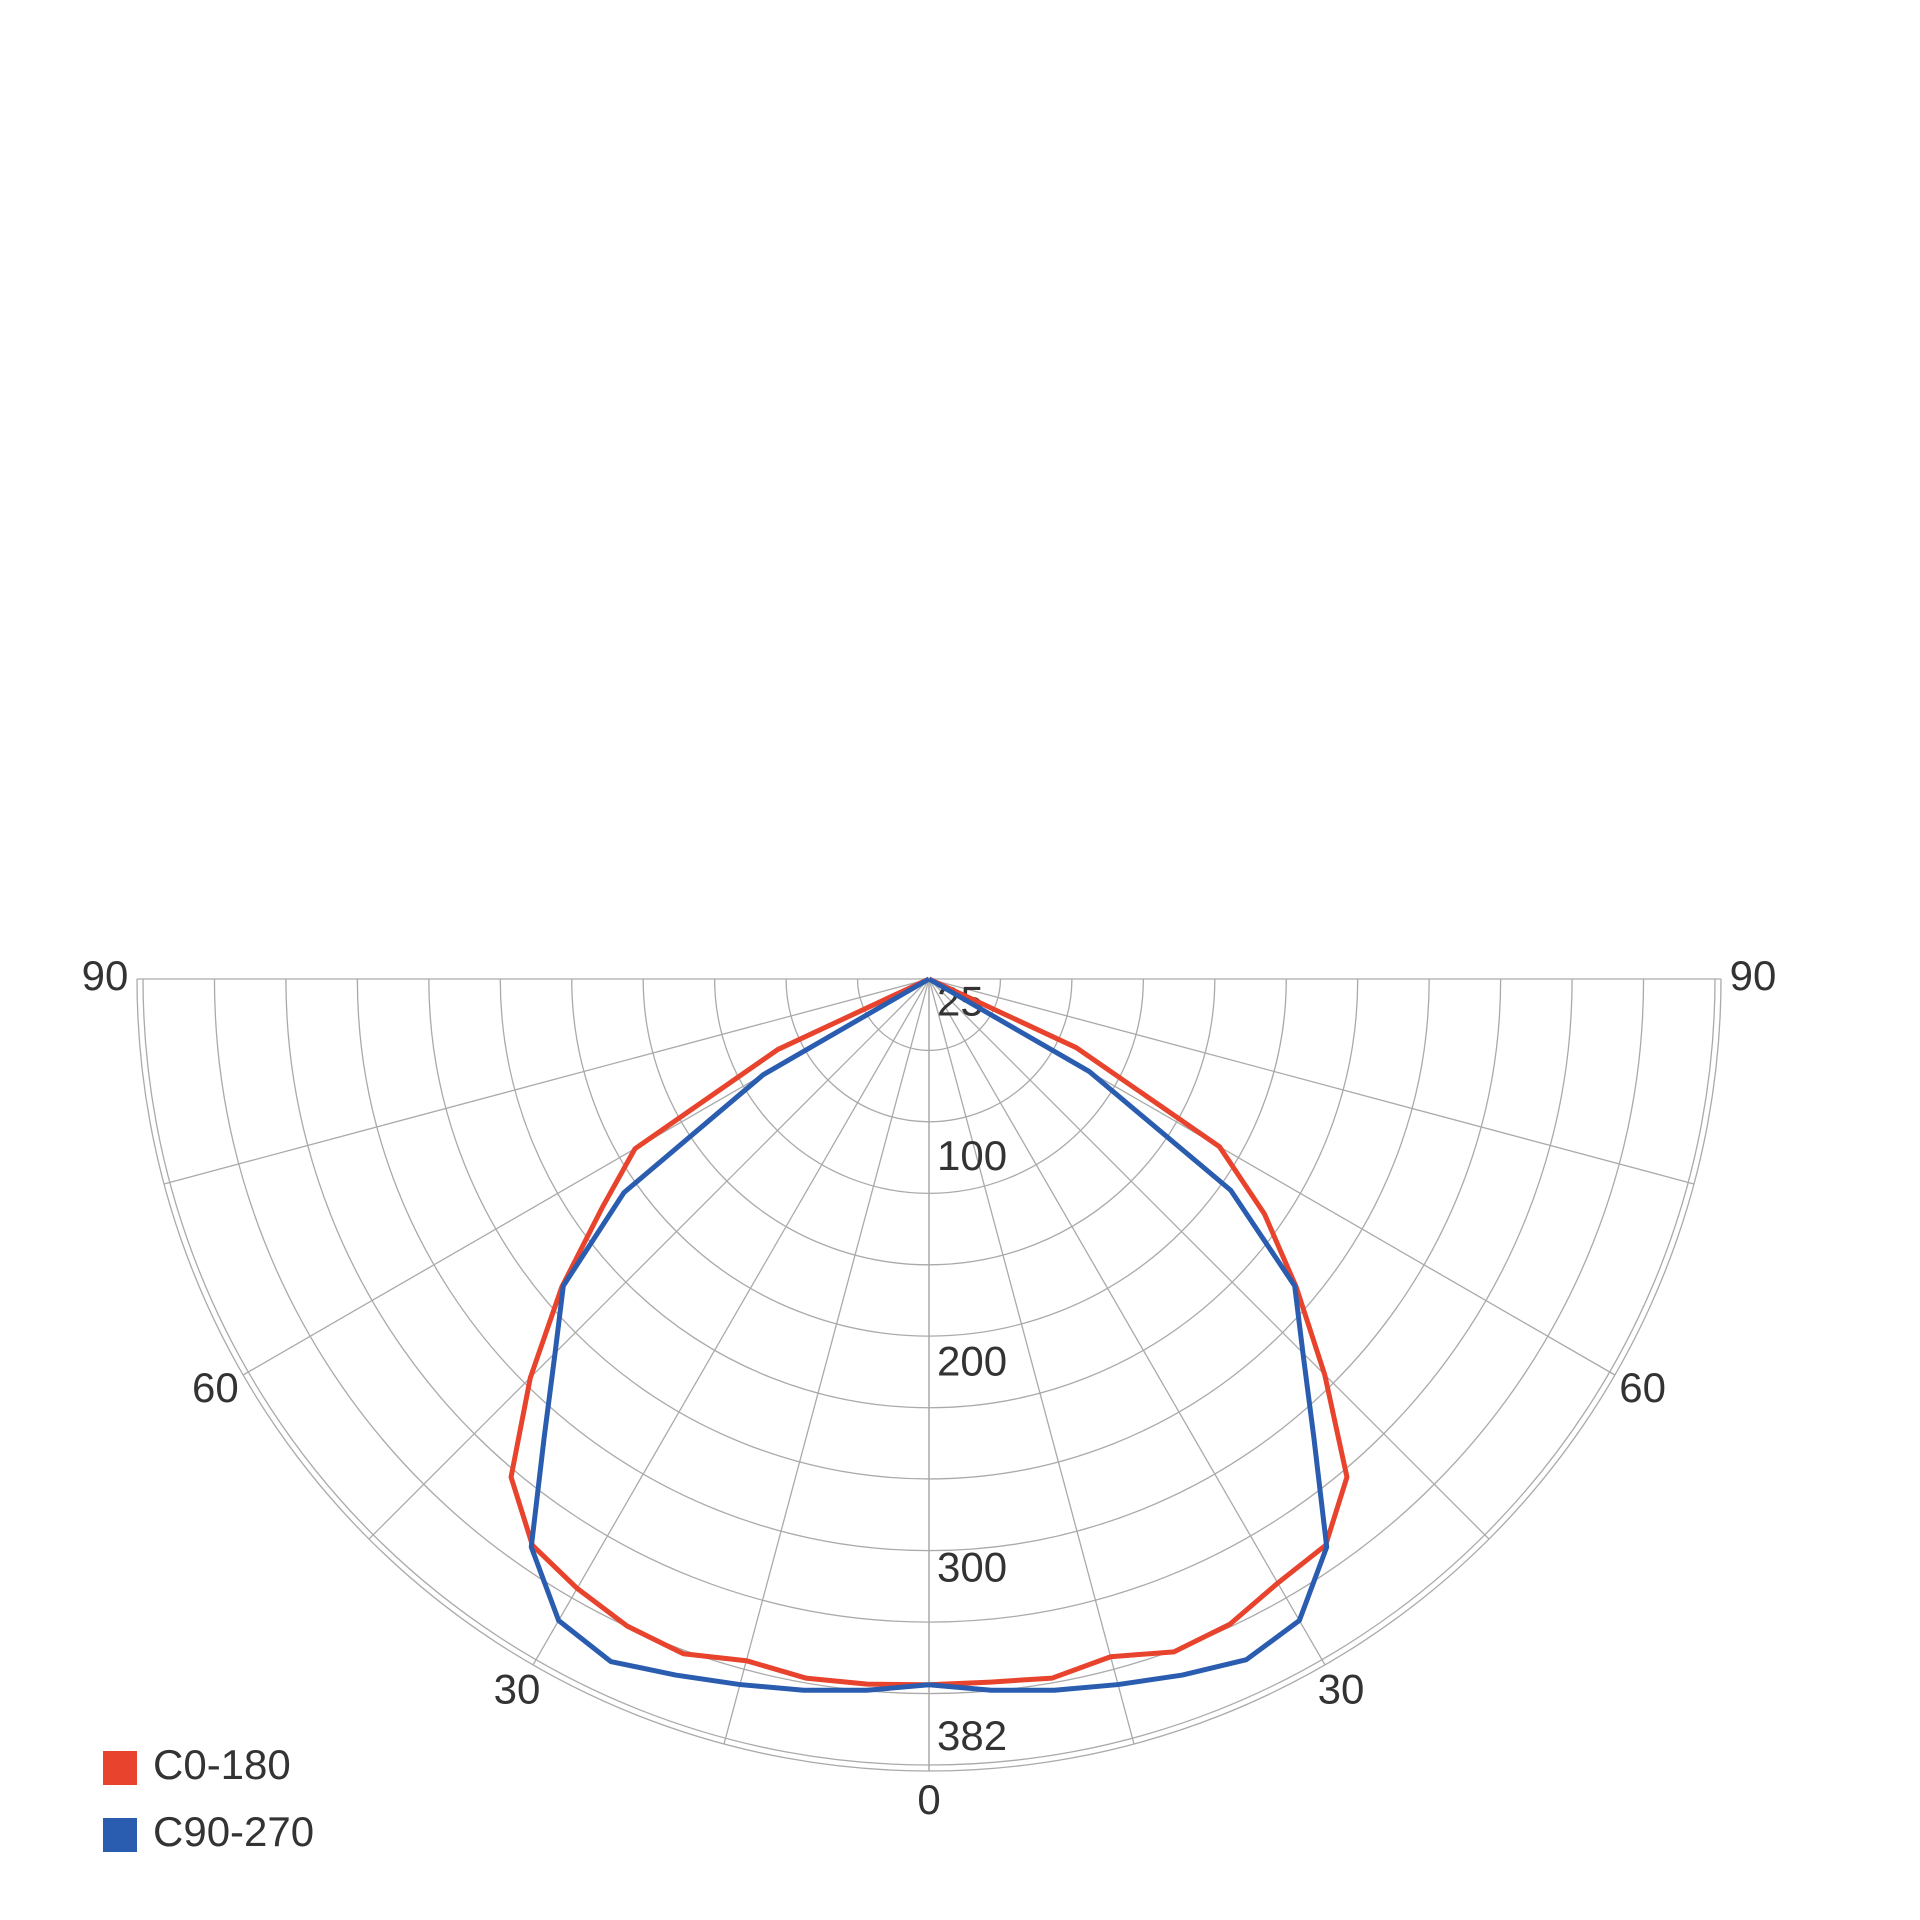 The width and height of the screenshot is (1920, 1920). What do you see at coordinates (928, 1799) in the screenshot?
I see `angle-tick-label: 0` at bounding box center [928, 1799].